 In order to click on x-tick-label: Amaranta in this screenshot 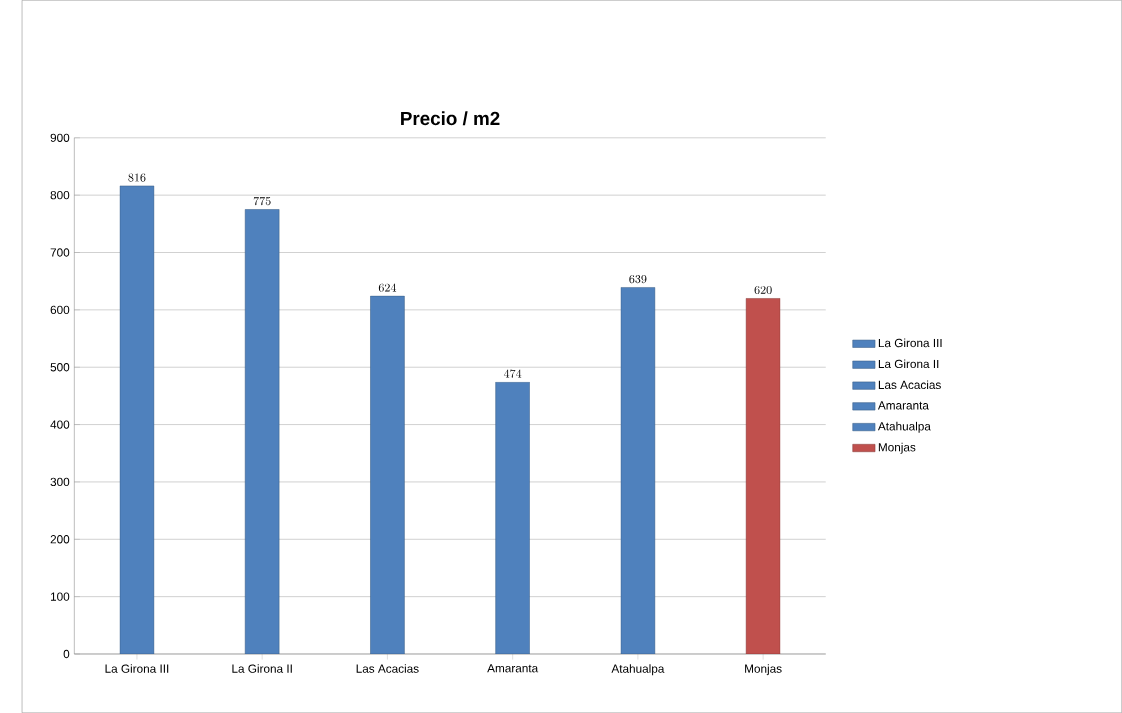, I will do `click(513, 668)`.